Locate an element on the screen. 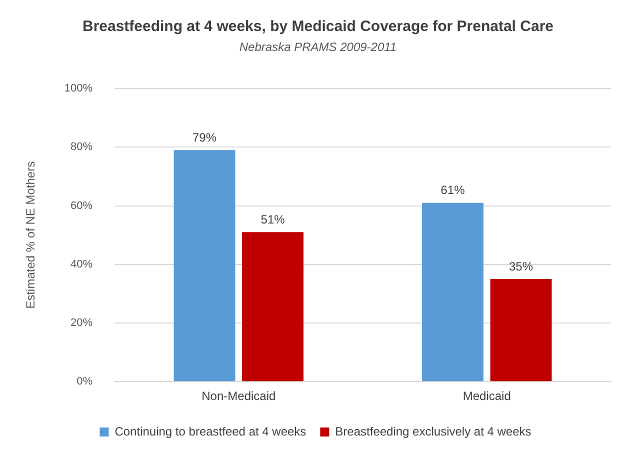 The image size is (636, 452). y-tick-label: 100% is located at coordinates (78, 88).